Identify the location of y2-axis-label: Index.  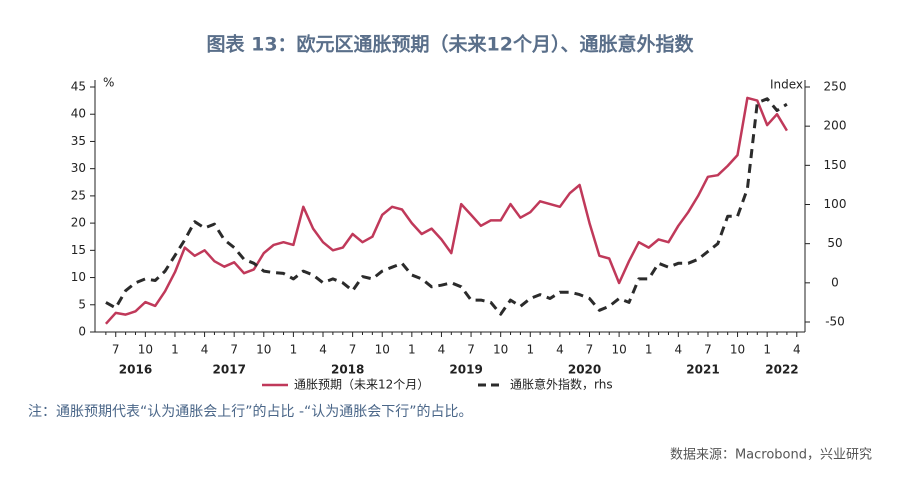
(786, 85).